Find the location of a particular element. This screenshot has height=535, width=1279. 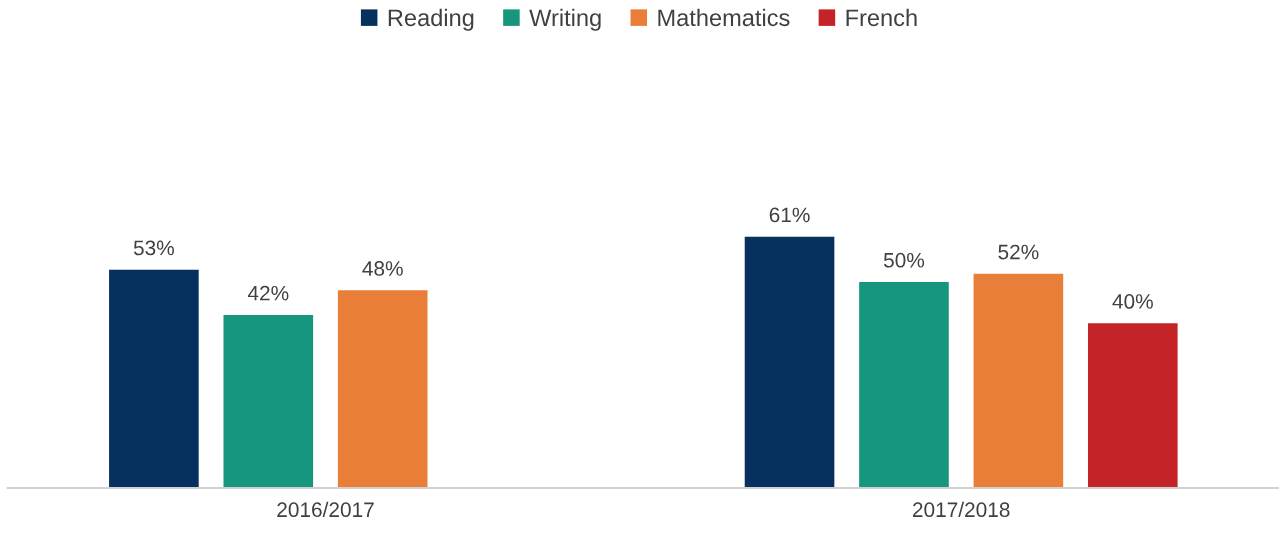

data-label: 42% is located at coordinates (268, 293).